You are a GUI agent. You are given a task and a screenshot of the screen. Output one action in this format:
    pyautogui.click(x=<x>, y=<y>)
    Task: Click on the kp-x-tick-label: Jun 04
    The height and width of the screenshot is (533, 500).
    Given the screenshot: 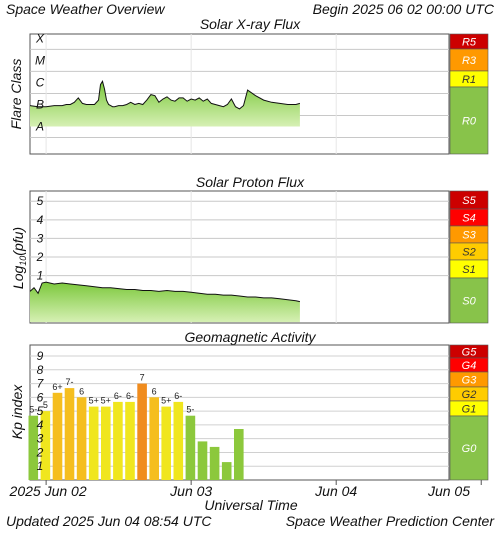 What is the action you would take?
    pyautogui.click(x=335, y=491)
    